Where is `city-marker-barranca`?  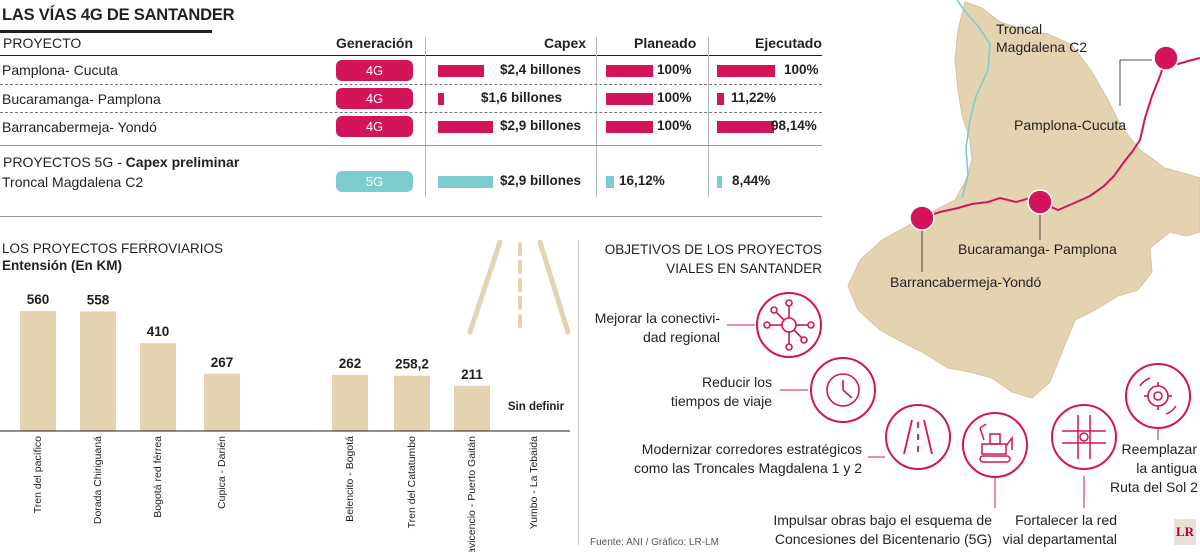 city-marker-barranca is located at coordinates (922, 218).